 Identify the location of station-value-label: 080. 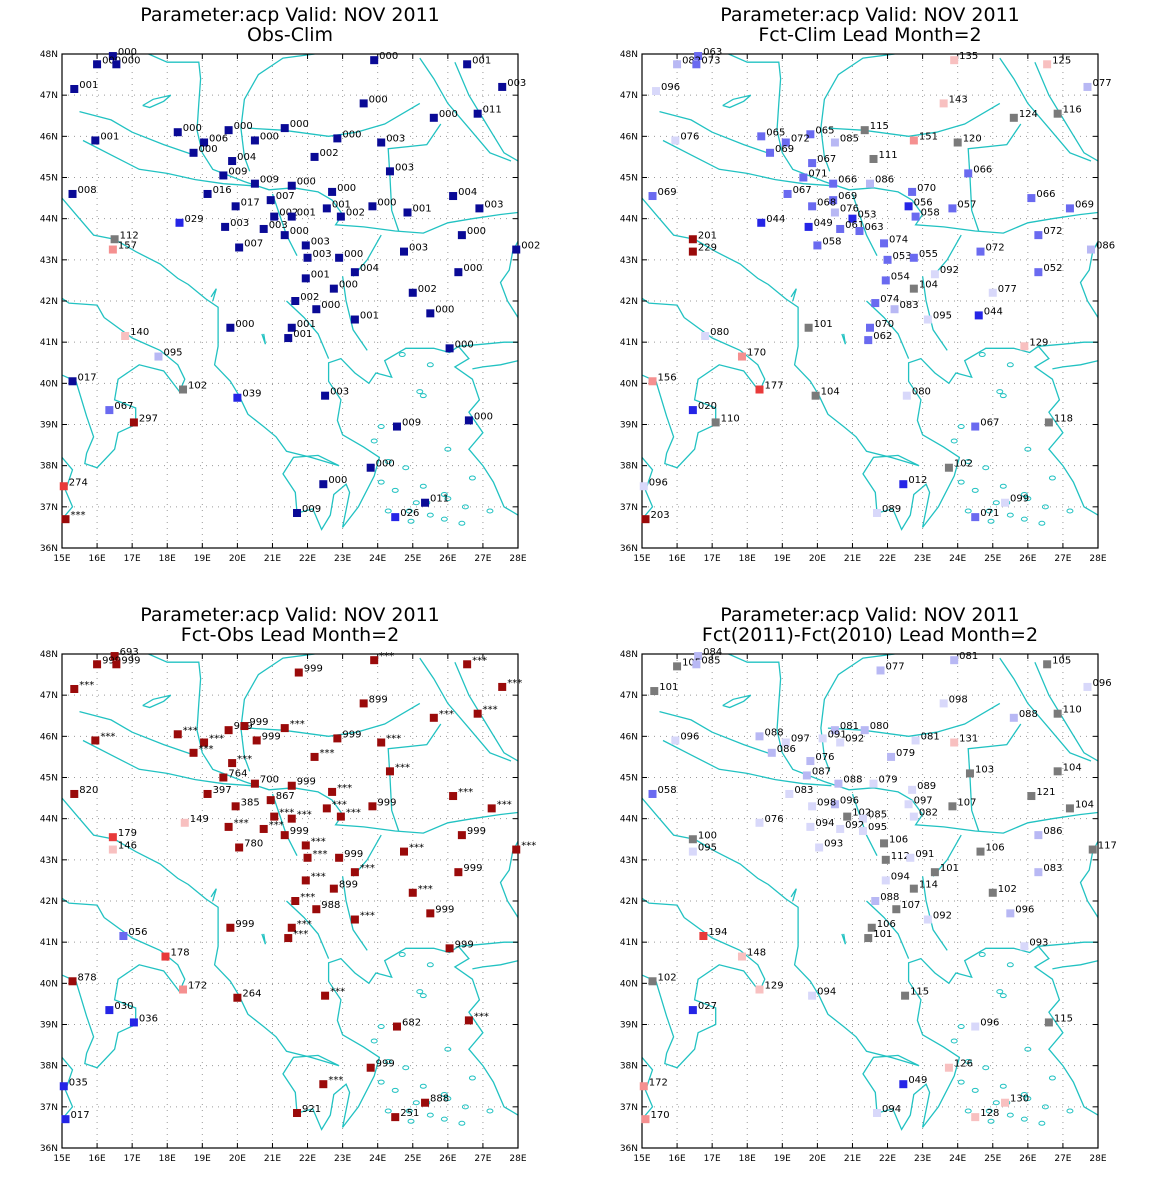
(879, 726).